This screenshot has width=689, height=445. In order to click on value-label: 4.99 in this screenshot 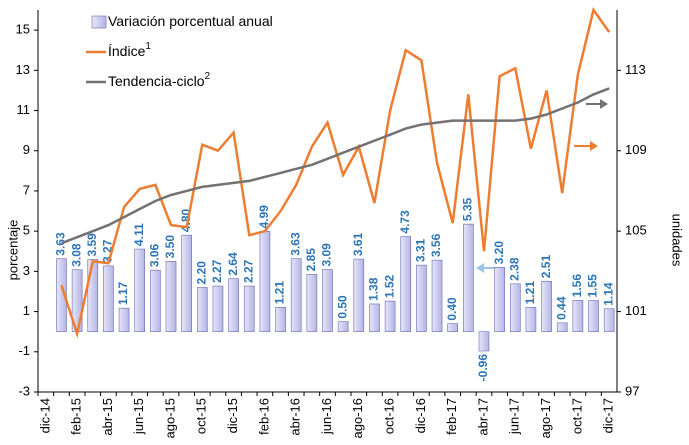, I will do `click(264, 217)`.